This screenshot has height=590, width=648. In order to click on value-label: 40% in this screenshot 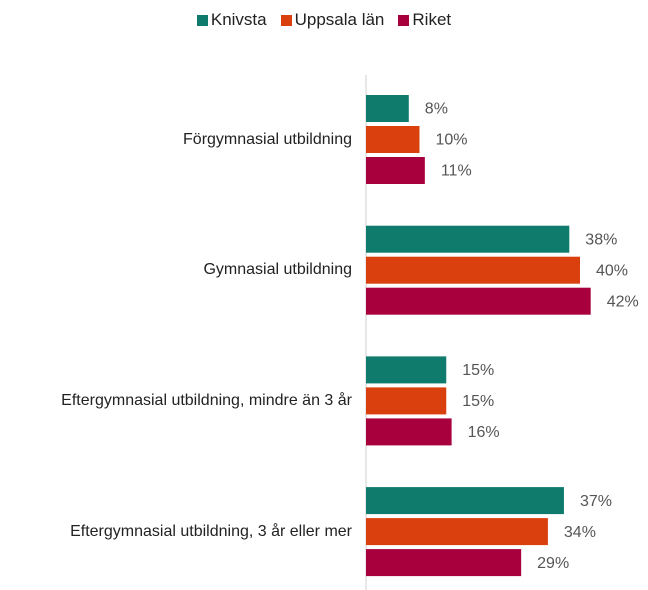, I will do `click(612, 270)`.